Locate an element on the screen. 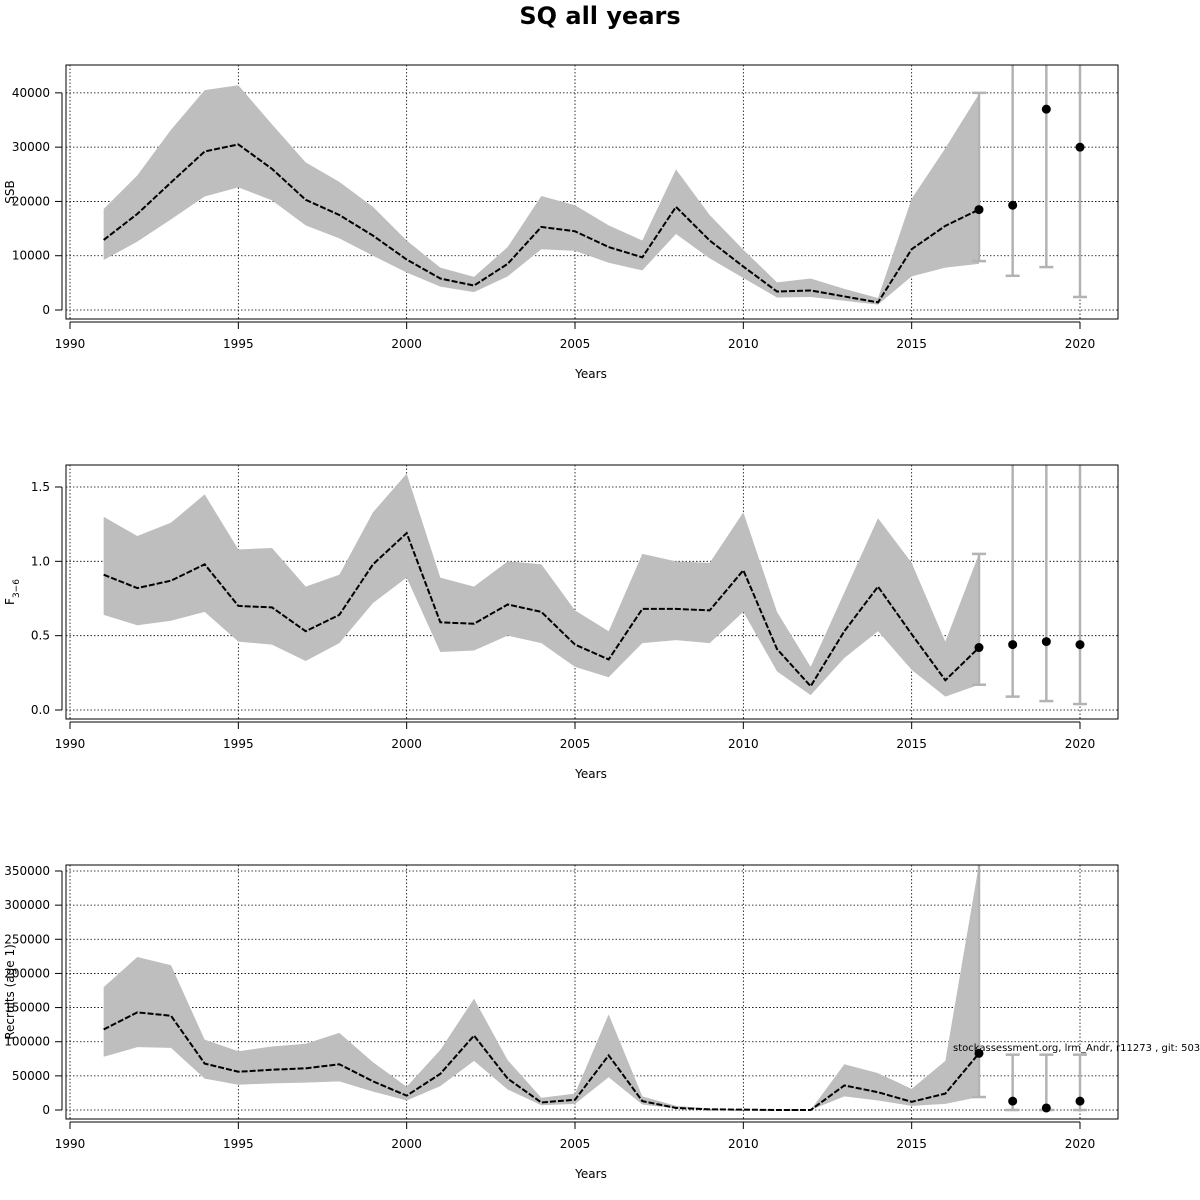 Image resolution: width=1200 pixels, height=1200 pixels. y-tick-label: 40000 is located at coordinates (31, 93).